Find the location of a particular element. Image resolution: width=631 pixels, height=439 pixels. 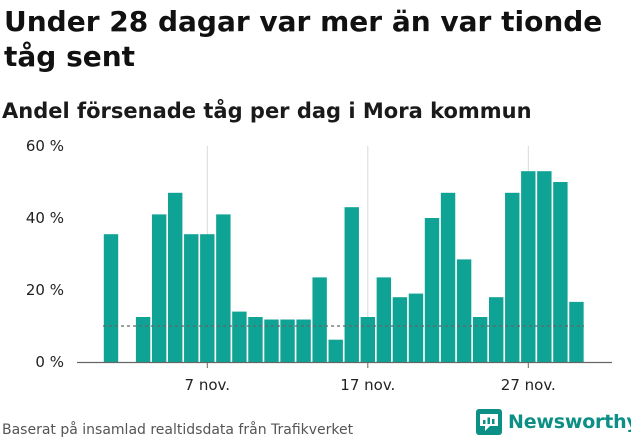

y-tick-label: 60 % is located at coordinates (45, 146).